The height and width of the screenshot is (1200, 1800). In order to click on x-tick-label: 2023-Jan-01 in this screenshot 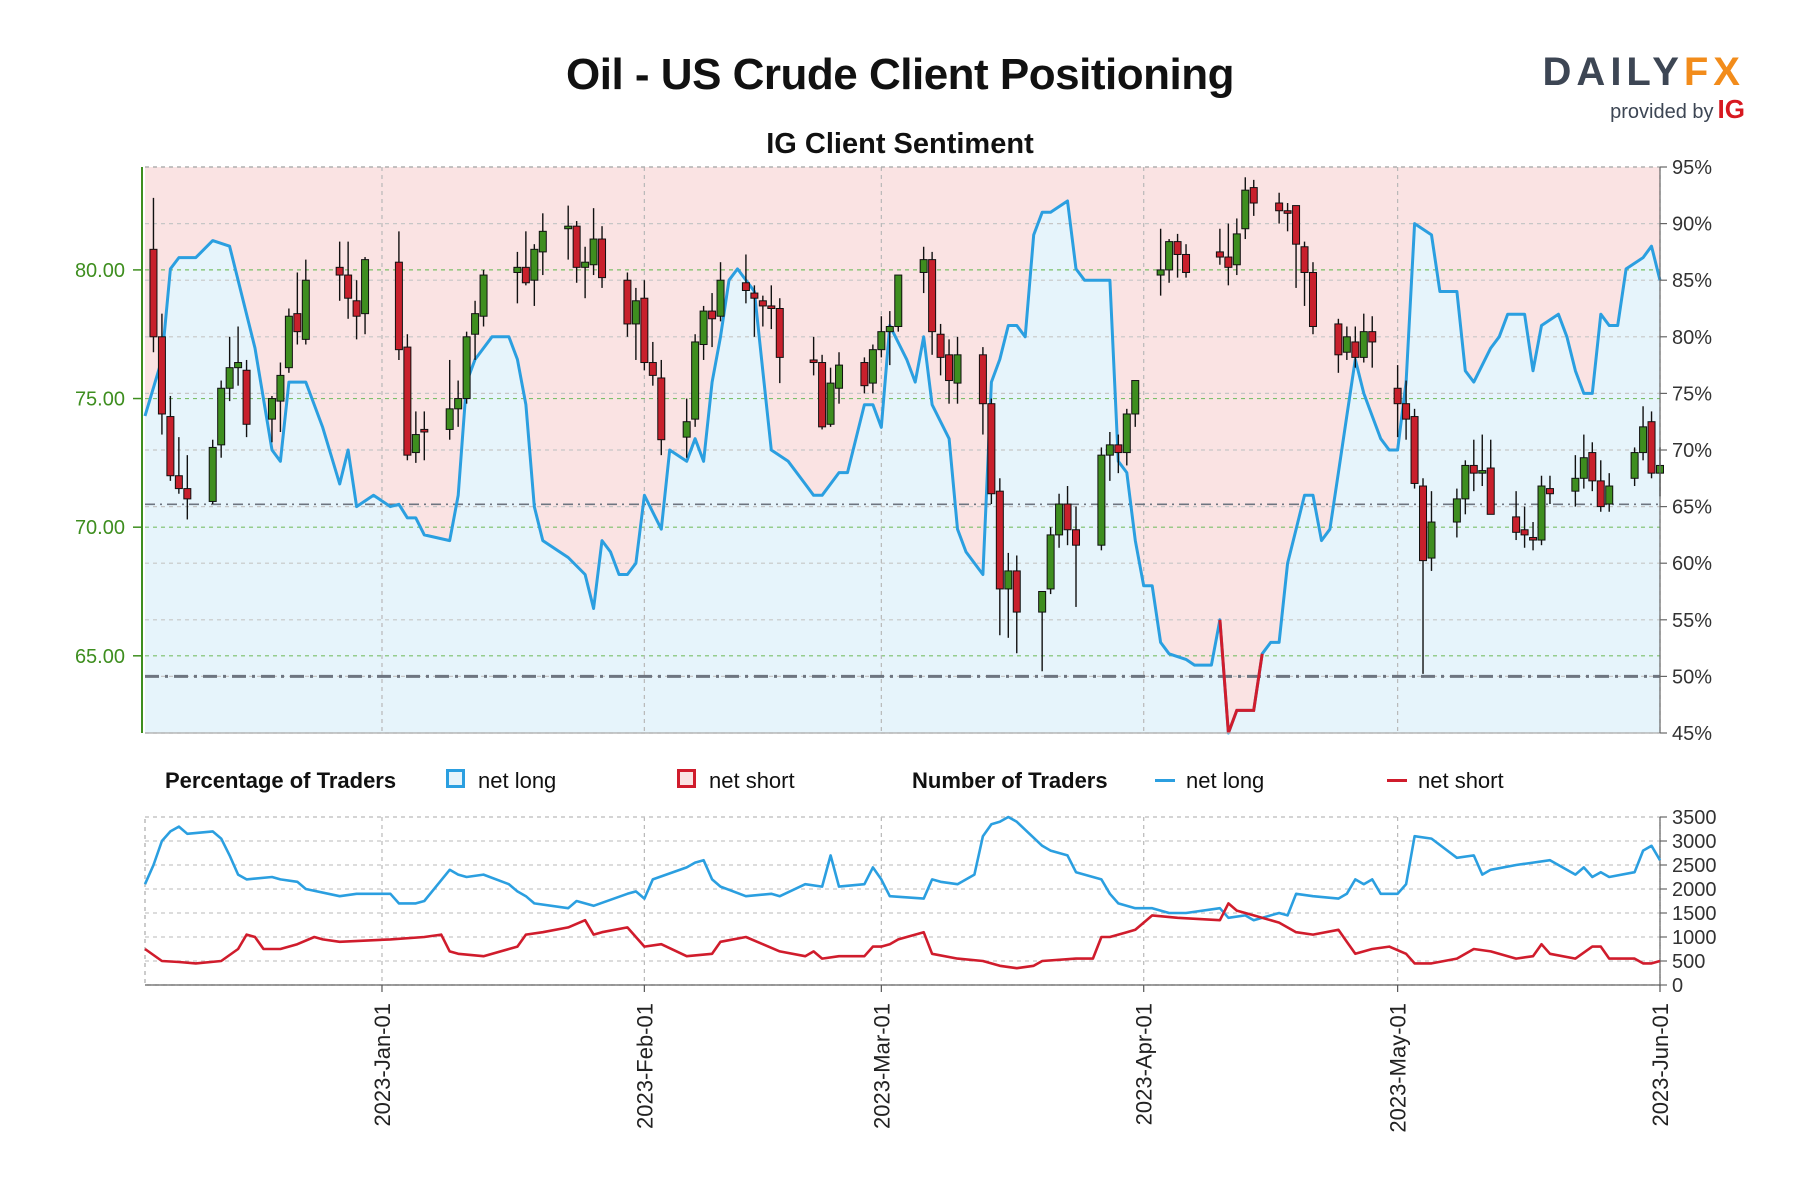, I will do `click(382, 1065)`.